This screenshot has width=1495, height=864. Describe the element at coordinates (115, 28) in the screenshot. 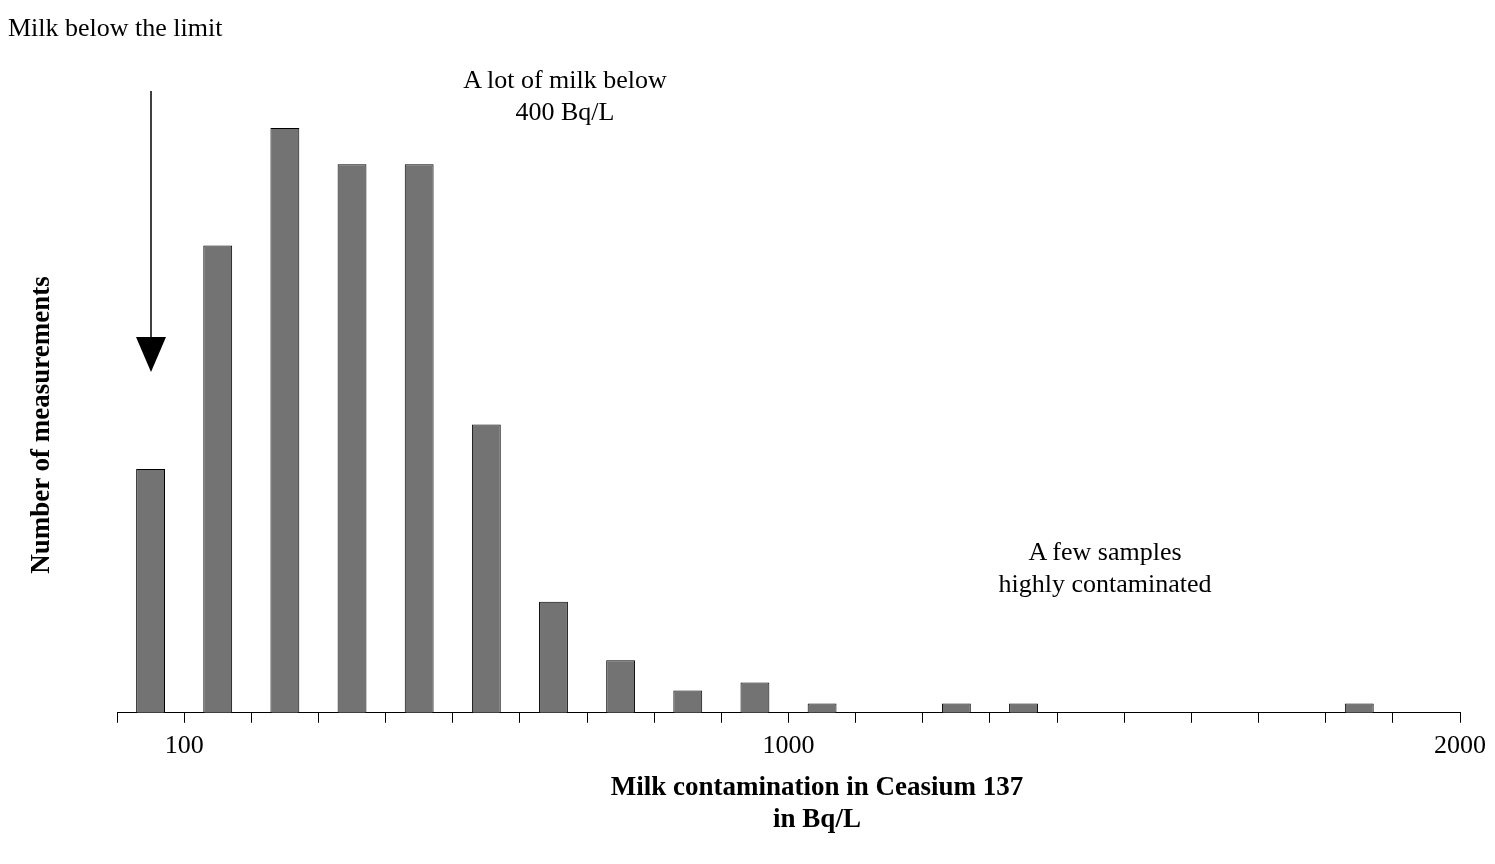

I see `text: Milk below the limit` at that location.